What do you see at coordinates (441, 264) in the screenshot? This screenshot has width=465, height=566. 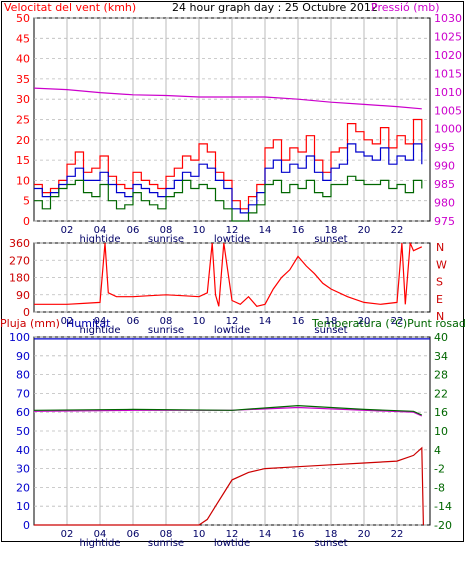 I see `direction-label: W` at bounding box center [441, 264].